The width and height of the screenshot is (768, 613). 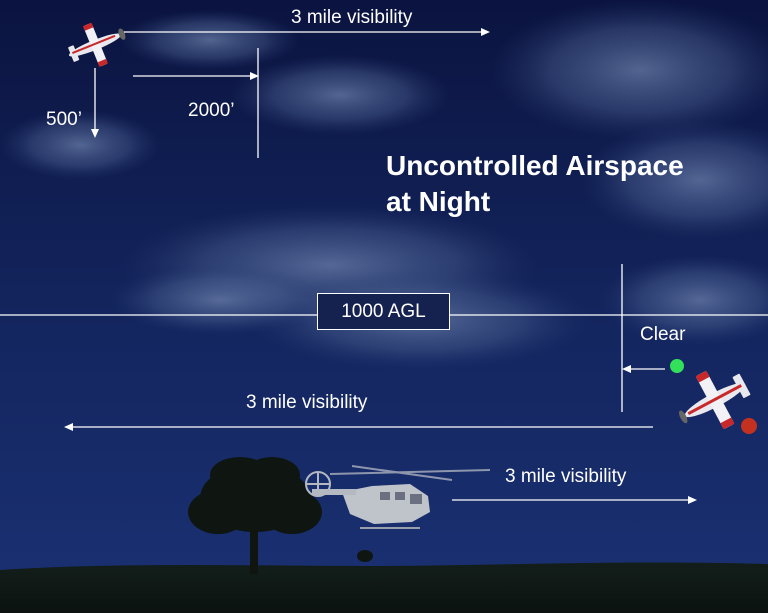 I want to click on tree-icon, so click(x=280, y=515).